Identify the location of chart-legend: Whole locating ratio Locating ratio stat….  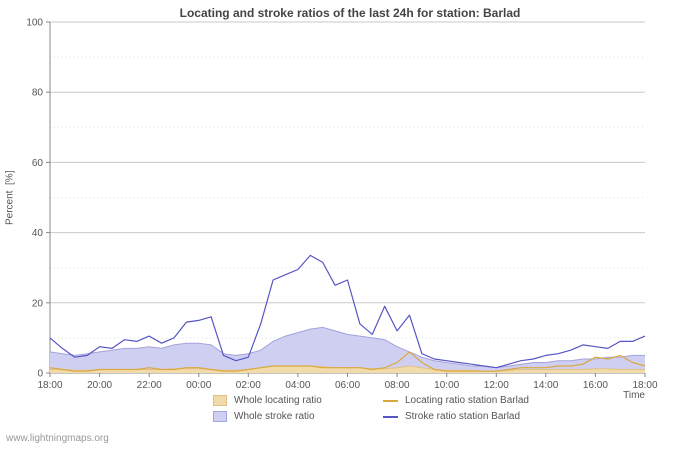
(371, 408).